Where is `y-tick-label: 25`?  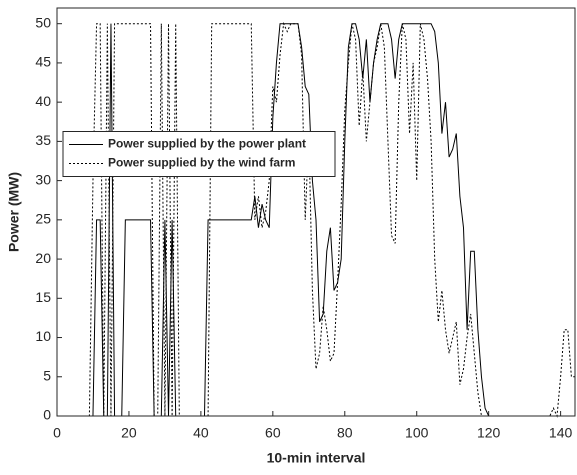 y-tick-label: 25 is located at coordinates (43, 219).